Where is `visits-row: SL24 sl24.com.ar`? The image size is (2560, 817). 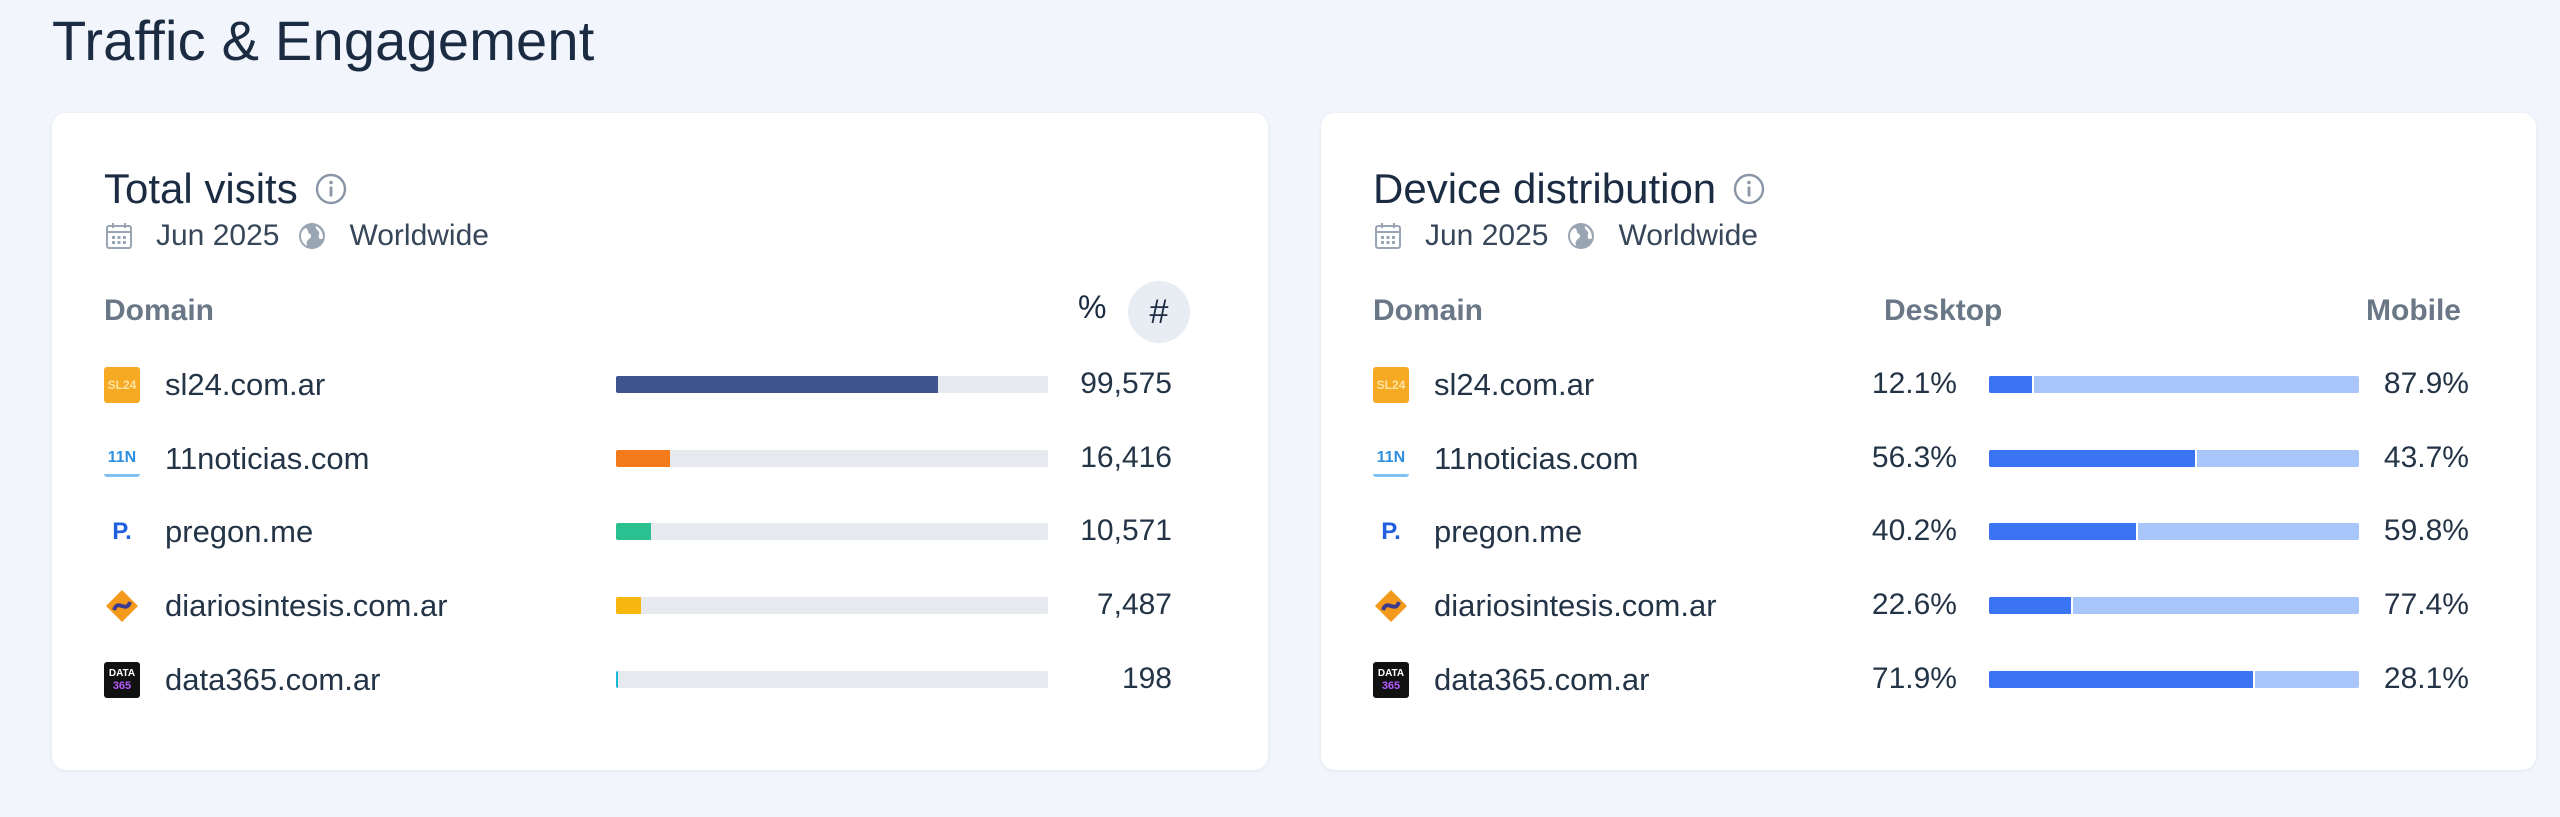
visits-row: SL24 sl24.com.ar is located at coordinates (214, 385).